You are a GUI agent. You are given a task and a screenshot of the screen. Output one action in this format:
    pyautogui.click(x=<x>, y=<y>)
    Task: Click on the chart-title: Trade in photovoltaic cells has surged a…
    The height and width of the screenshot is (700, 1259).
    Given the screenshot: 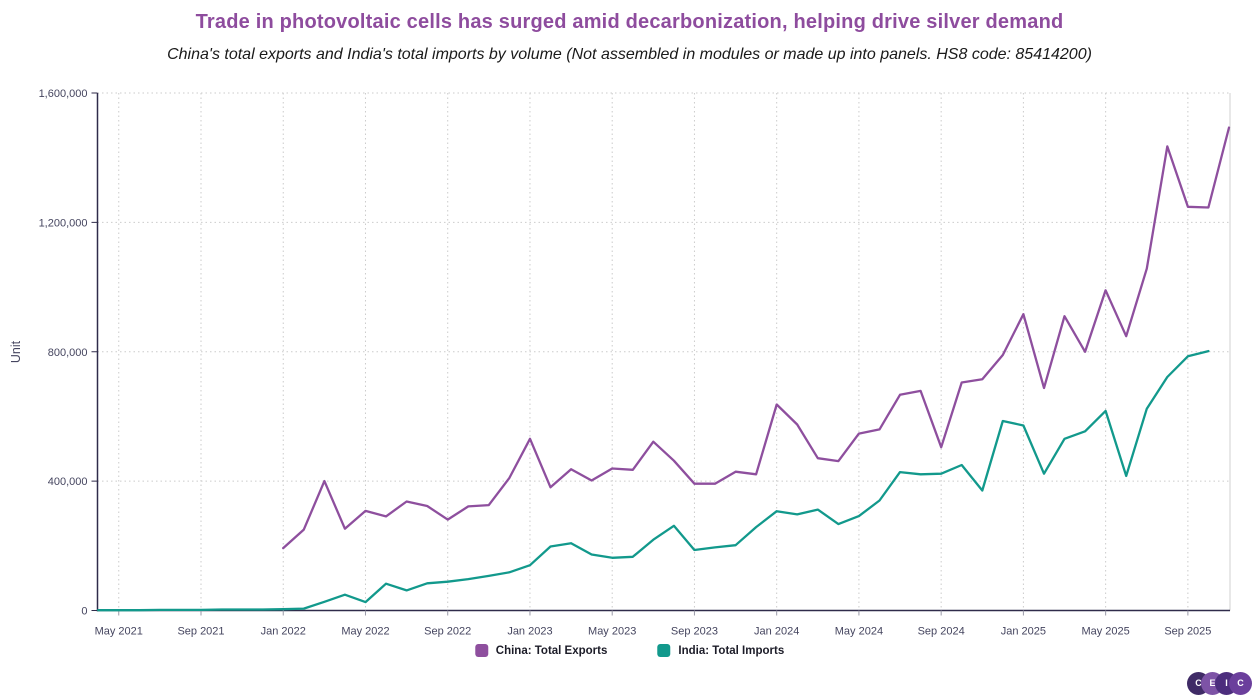 What is the action you would take?
    pyautogui.click(x=629, y=22)
    